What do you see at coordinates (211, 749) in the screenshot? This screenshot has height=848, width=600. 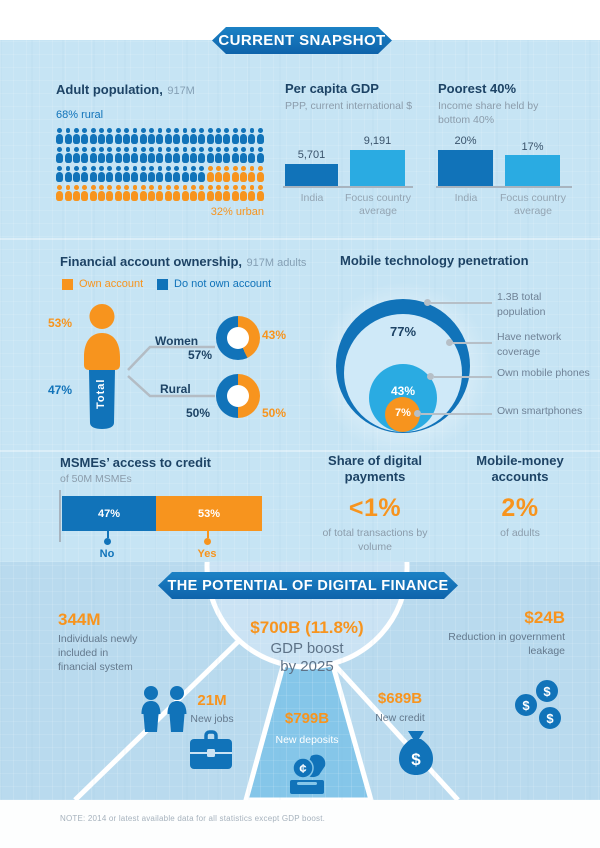 I see `briefcase-icon` at bounding box center [211, 749].